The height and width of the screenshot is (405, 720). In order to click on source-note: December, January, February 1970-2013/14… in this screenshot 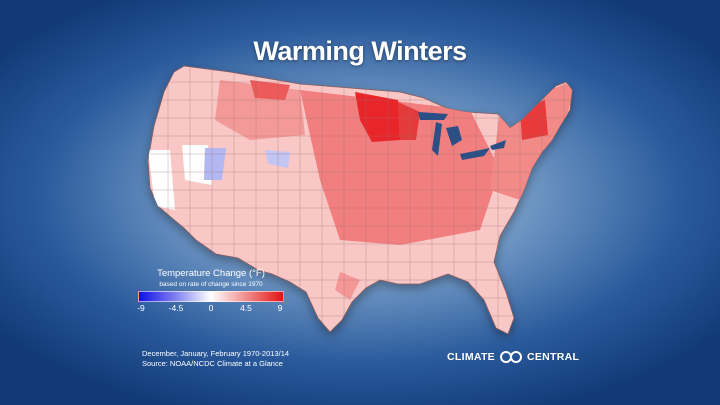, I will do `click(215, 359)`.